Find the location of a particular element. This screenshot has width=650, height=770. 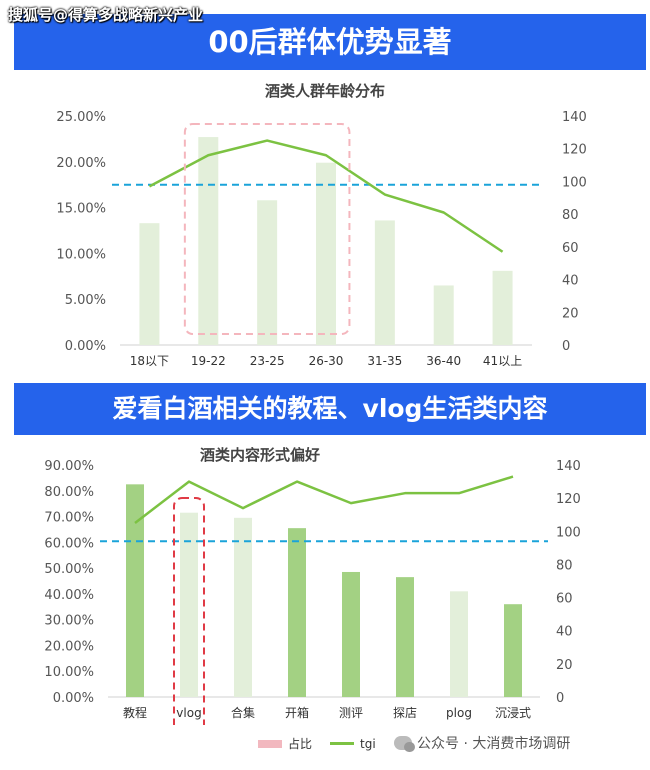

content-tgi-line is located at coordinates (324, 499).